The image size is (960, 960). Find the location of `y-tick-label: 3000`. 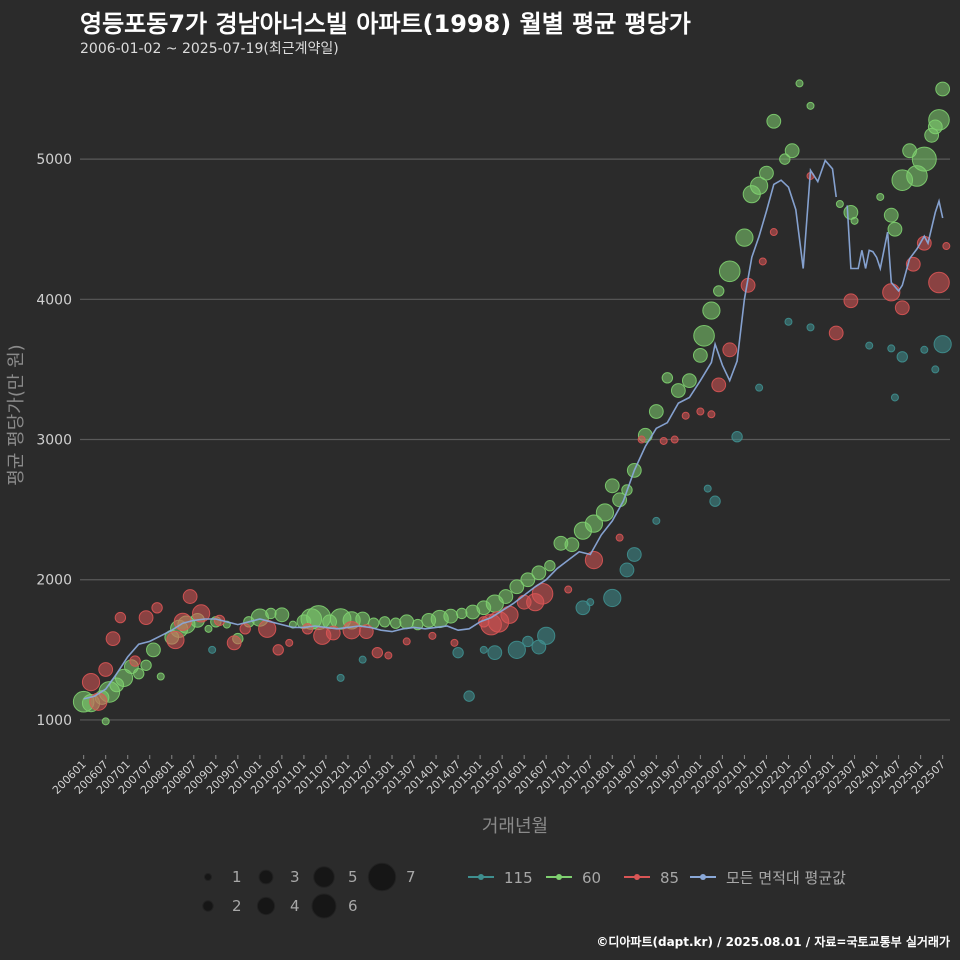

y-tick-label: 3000 is located at coordinates (54, 441).